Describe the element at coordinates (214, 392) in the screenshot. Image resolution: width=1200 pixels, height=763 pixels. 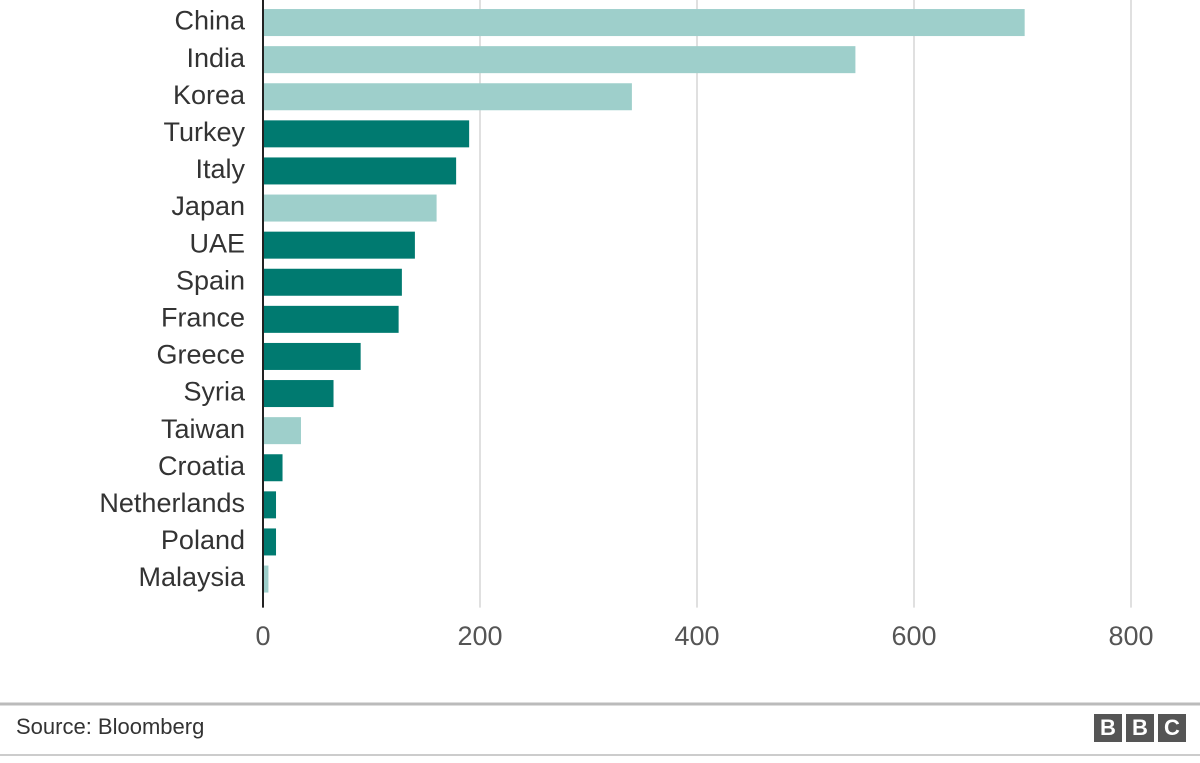
I see `y-tick-label: Syria` at that location.